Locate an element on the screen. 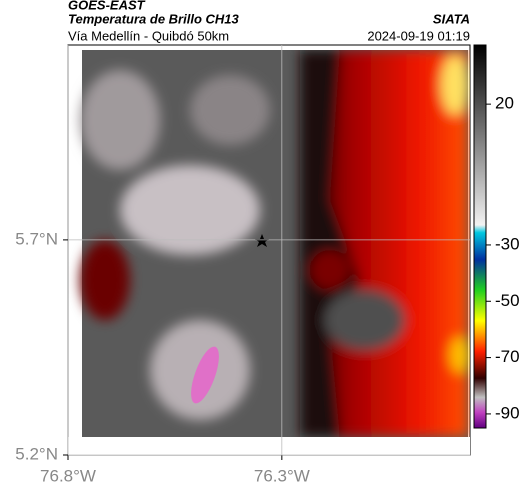 Image resolution: width=526 pixels, height=496 pixels. colorbar-tick-label: -90 is located at coordinates (507, 412).